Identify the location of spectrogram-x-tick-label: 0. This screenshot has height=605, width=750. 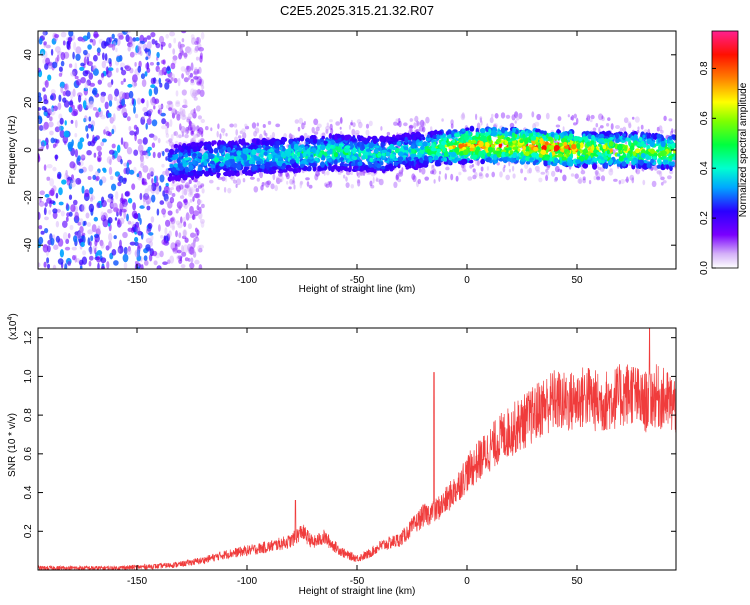
(467, 280).